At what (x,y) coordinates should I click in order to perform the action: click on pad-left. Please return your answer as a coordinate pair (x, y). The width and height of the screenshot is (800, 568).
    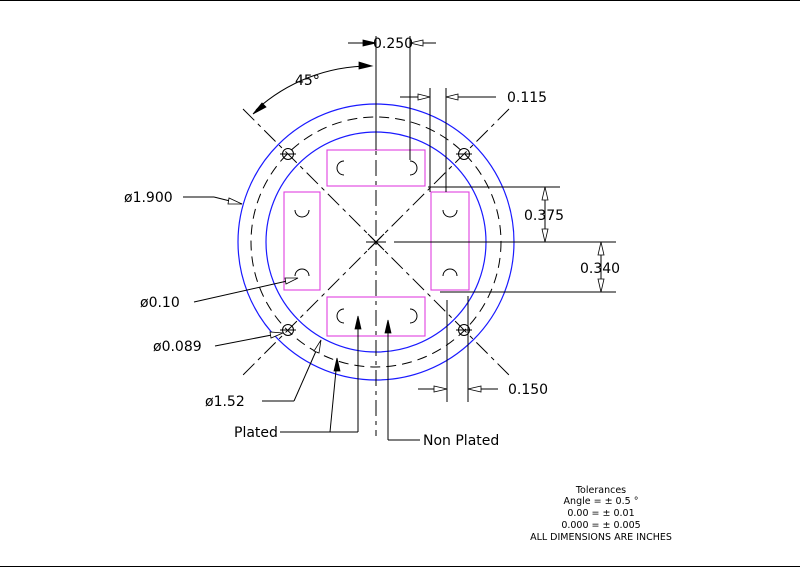
    Looking at the image, I should click on (302, 241).